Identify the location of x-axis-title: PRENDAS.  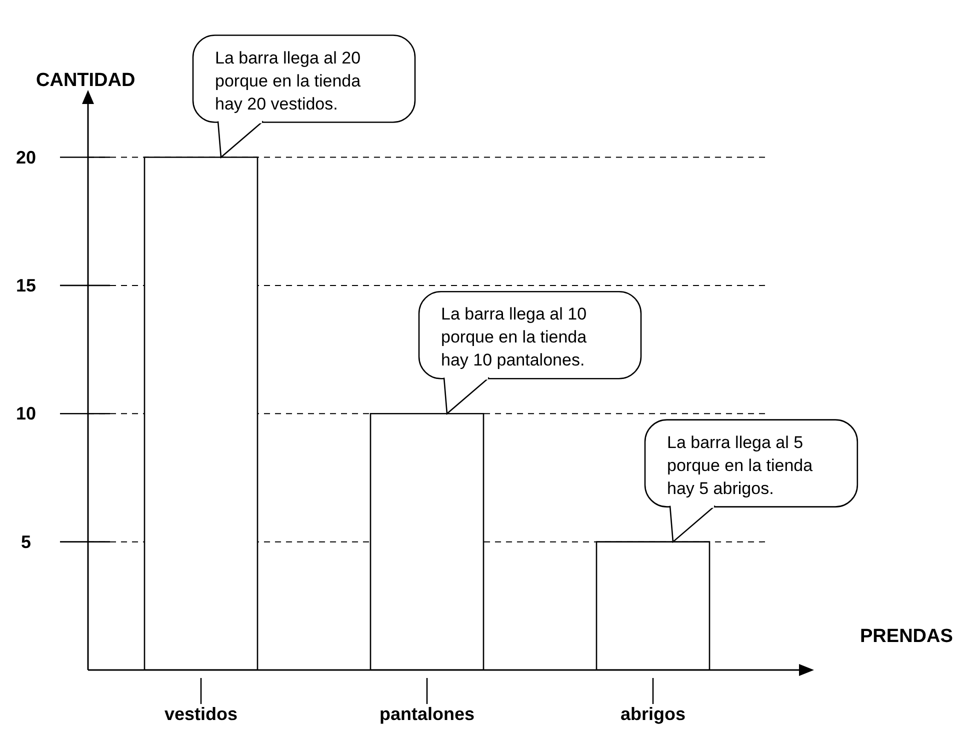
(906, 637).